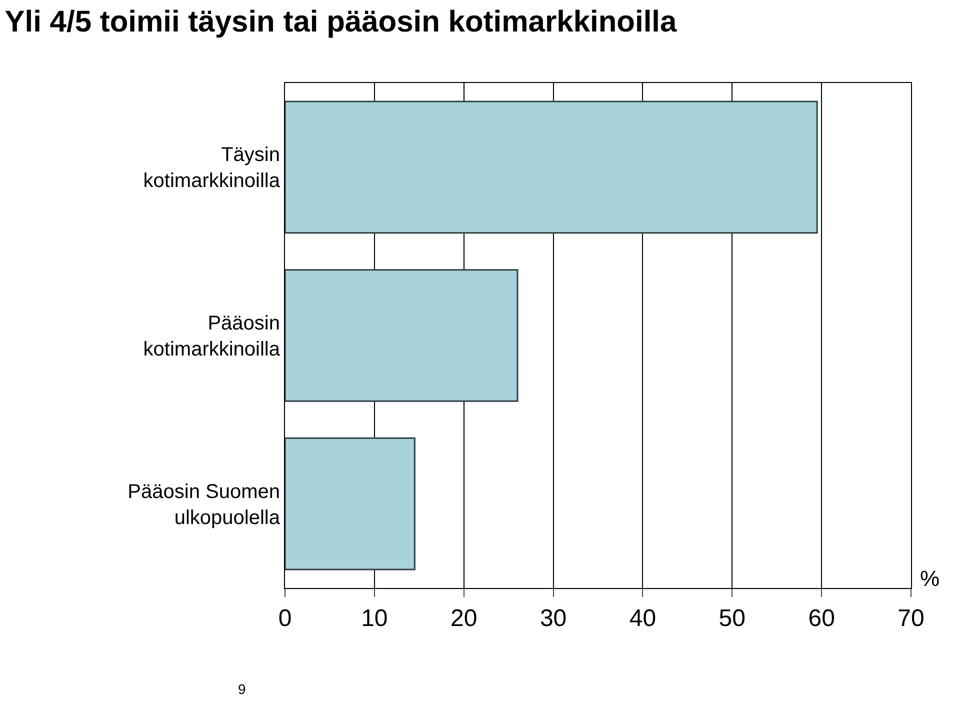  I want to click on y-tick-label: Pääosin kotimarkkinoilla, so click(212, 336).